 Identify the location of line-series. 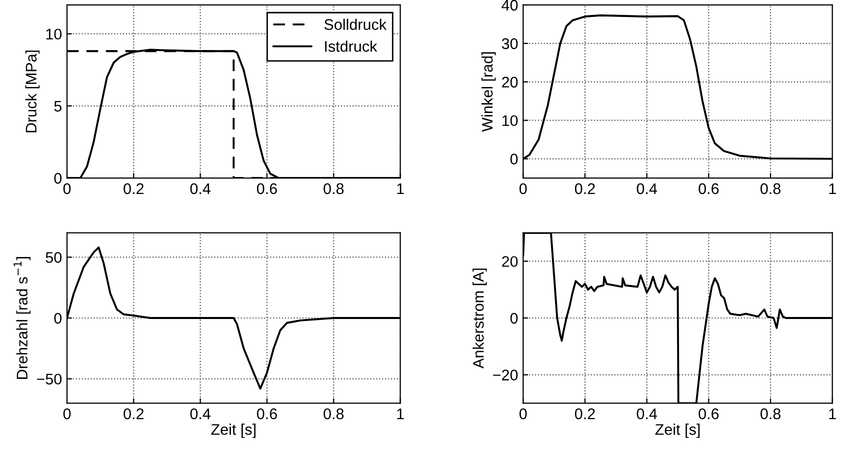
(677, 318).